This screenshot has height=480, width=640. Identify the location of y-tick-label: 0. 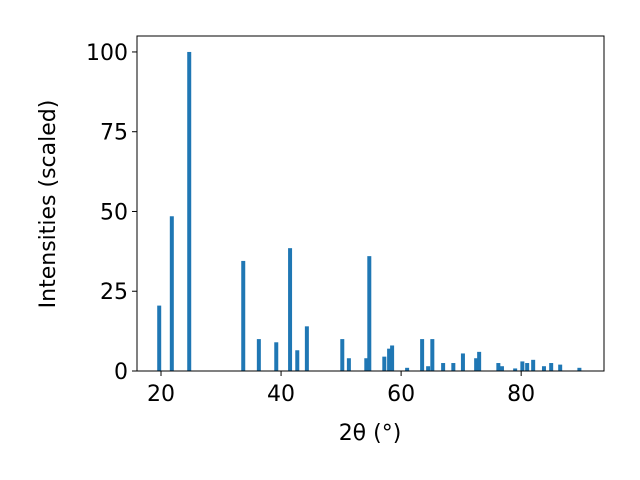
(121, 372).